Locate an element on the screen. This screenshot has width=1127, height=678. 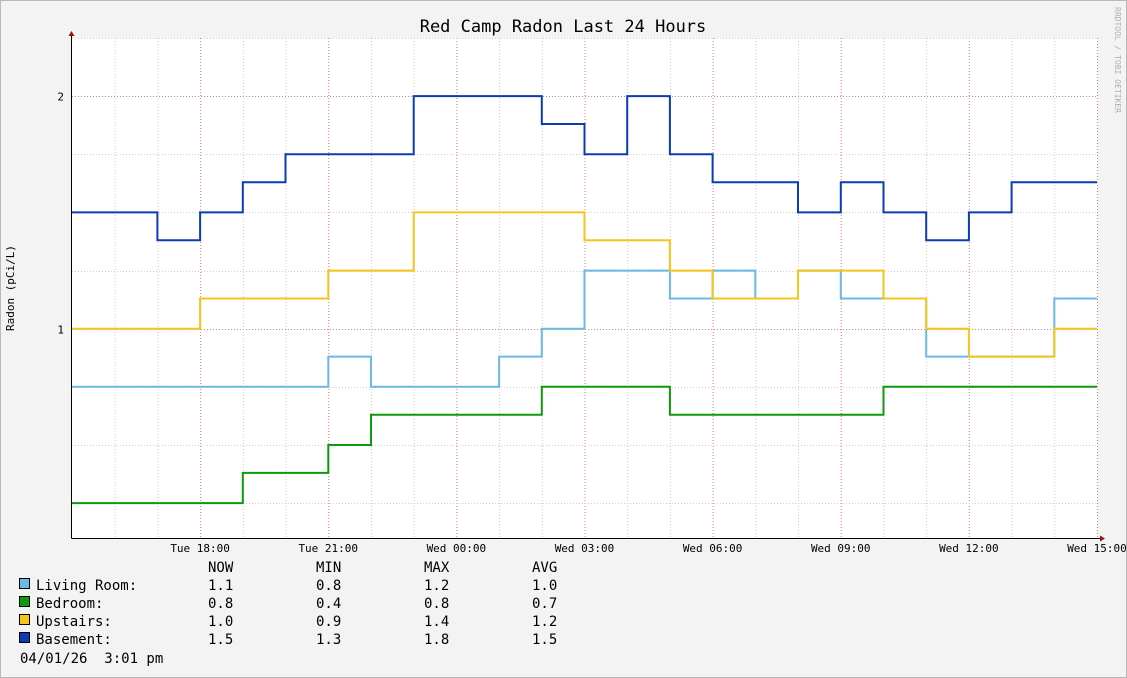
timestamp: 04/01/26 3:01 pm is located at coordinates (92, 659).